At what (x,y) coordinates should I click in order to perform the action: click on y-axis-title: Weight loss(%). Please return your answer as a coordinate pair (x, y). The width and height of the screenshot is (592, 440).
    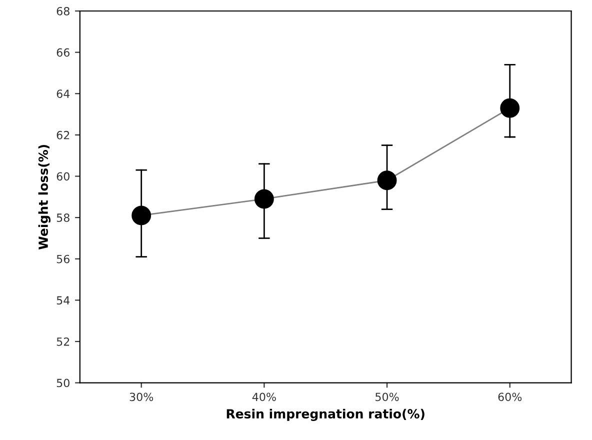
    Looking at the image, I should click on (44, 197).